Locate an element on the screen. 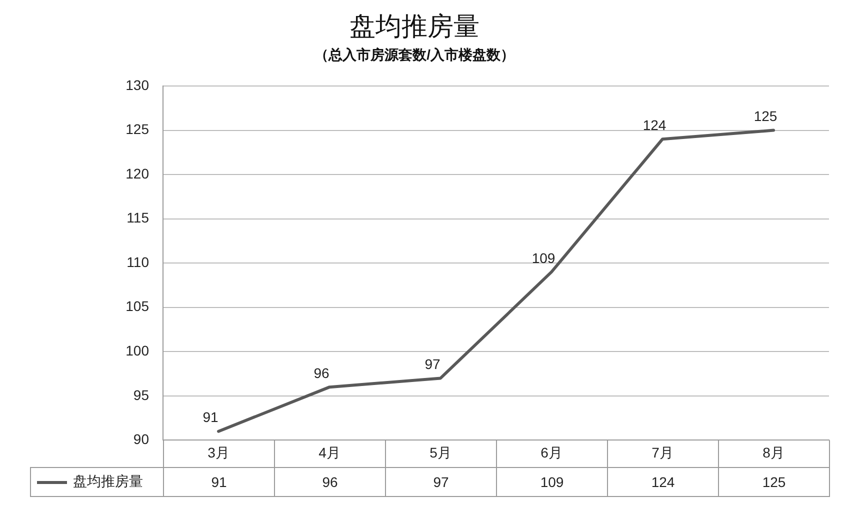 The height and width of the screenshot is (507, 850). chart-title: 盘均推房量 is located at coordinates (415, 25).